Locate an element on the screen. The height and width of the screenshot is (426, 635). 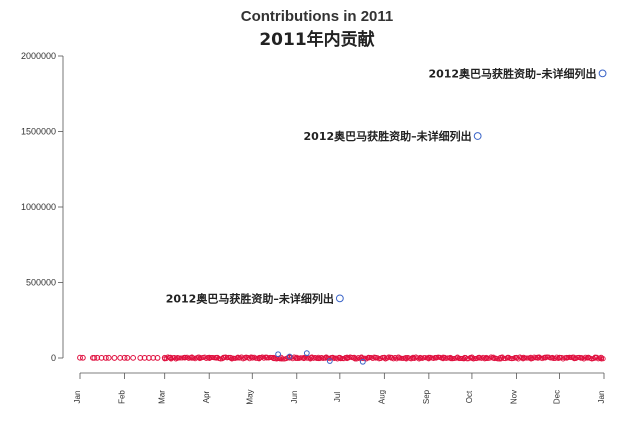
x-tick-label: Apr is located at coordinates (206, 396).